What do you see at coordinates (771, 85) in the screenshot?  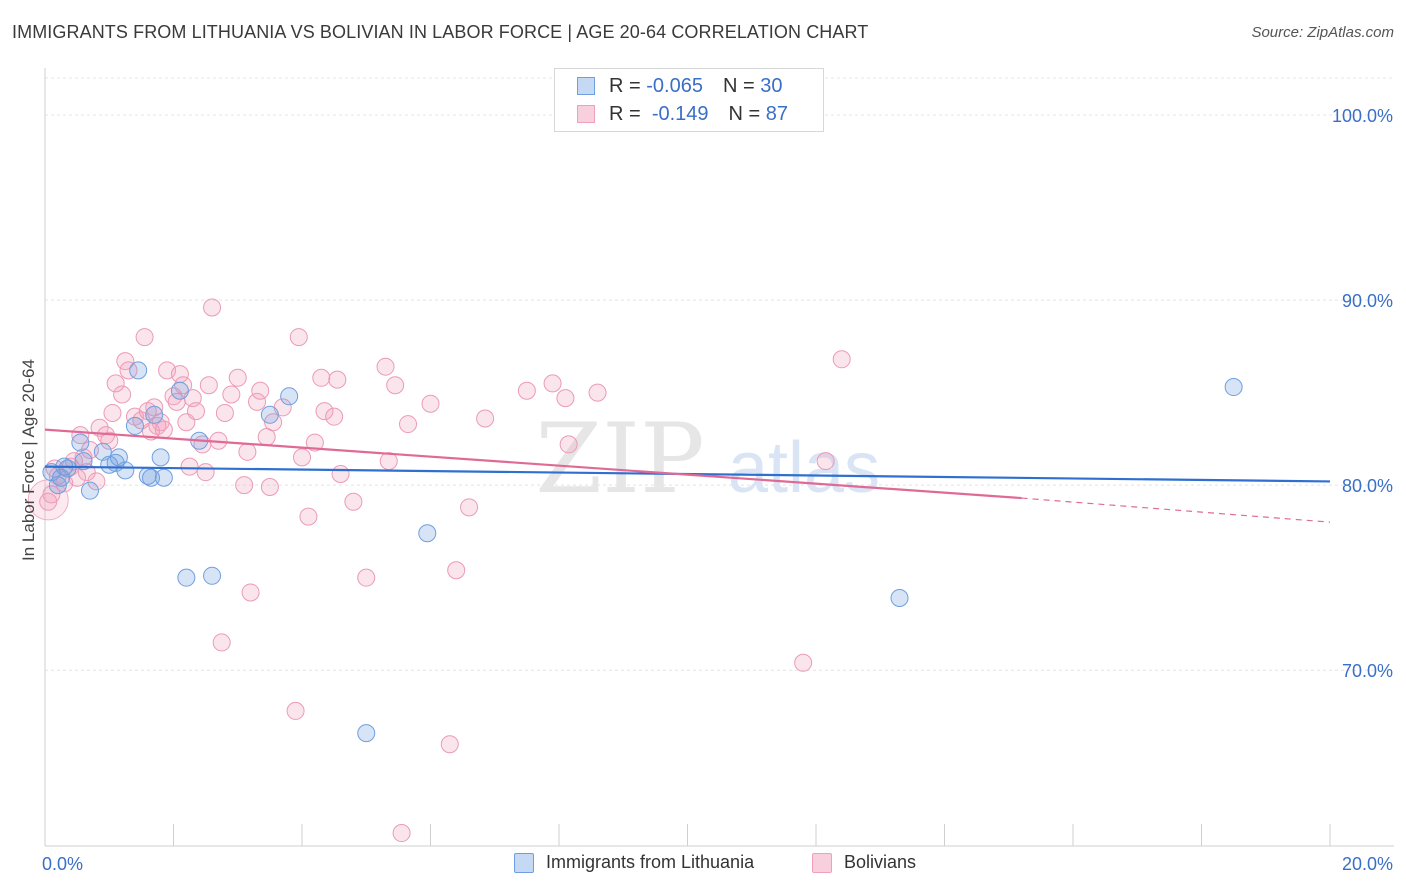 I see `legend-n-value-lithuania: 30` at bounding box center [771, 85].